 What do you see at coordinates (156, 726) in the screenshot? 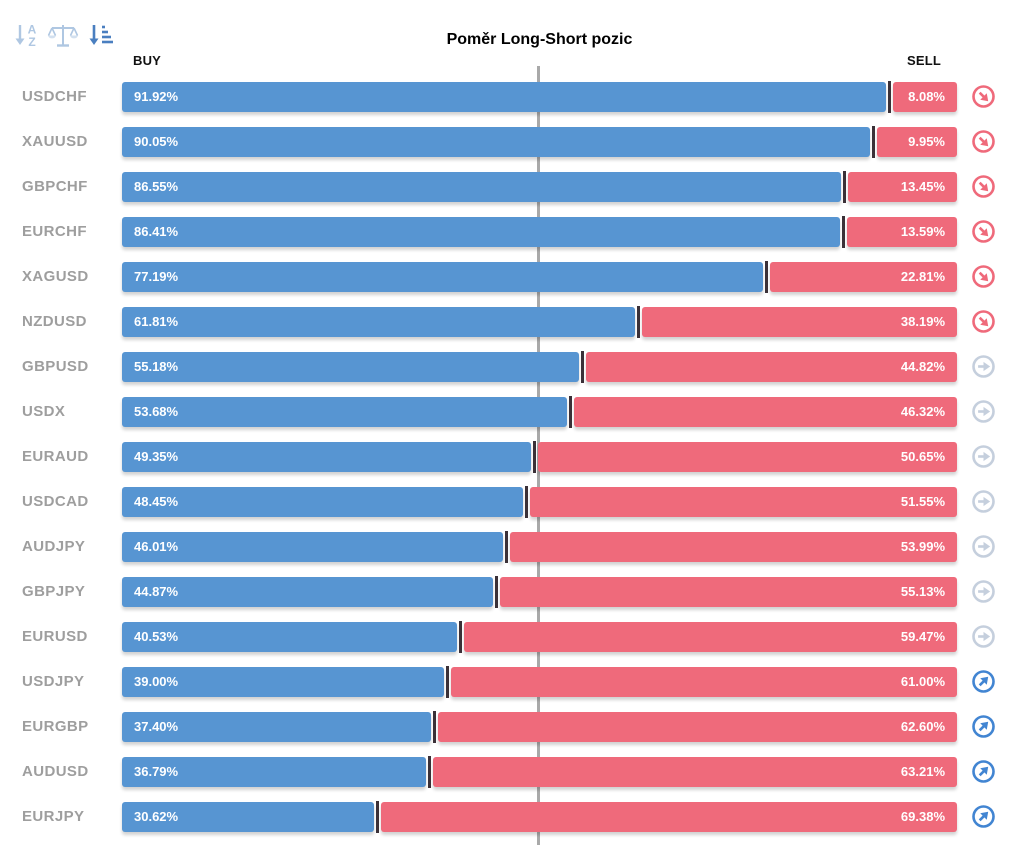
I see `buy-percent-label: 37.40%` at bounding box center [156, 726].